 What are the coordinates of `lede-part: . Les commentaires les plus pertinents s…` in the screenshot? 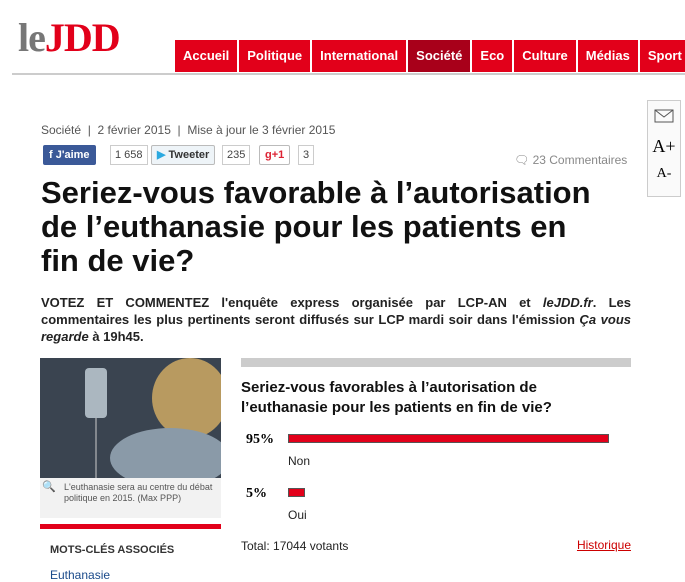 It's located at (336, 311).